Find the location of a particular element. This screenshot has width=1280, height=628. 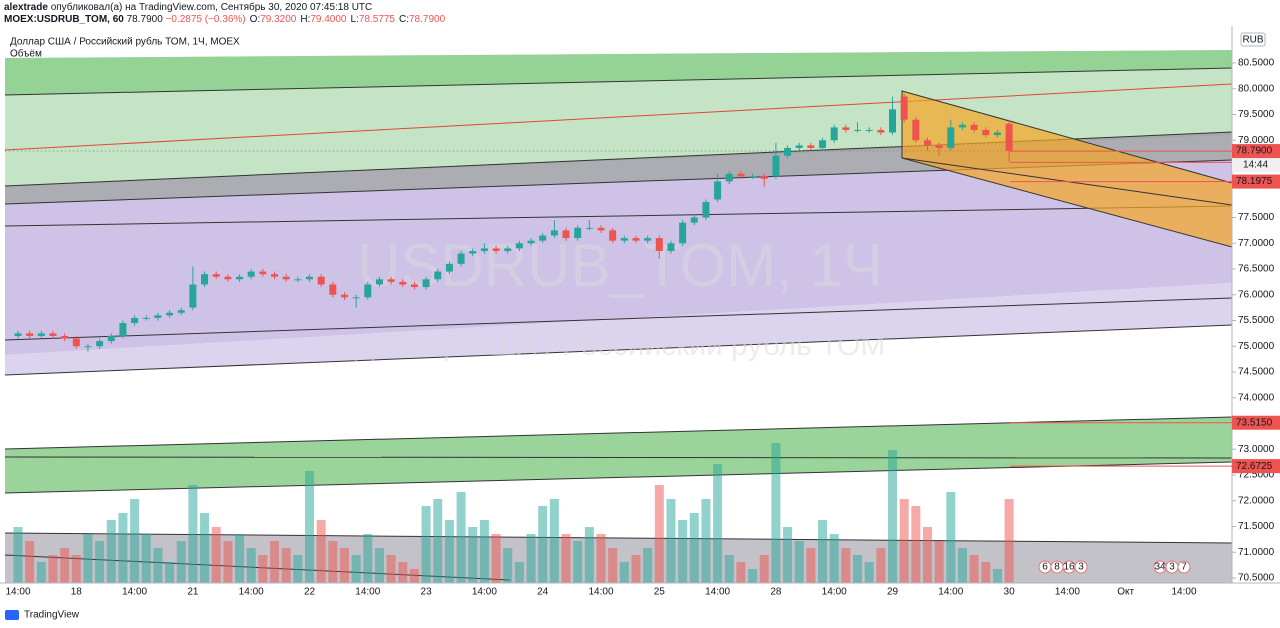

price-label: 78.7900 is located at coordinates (1254, 151).